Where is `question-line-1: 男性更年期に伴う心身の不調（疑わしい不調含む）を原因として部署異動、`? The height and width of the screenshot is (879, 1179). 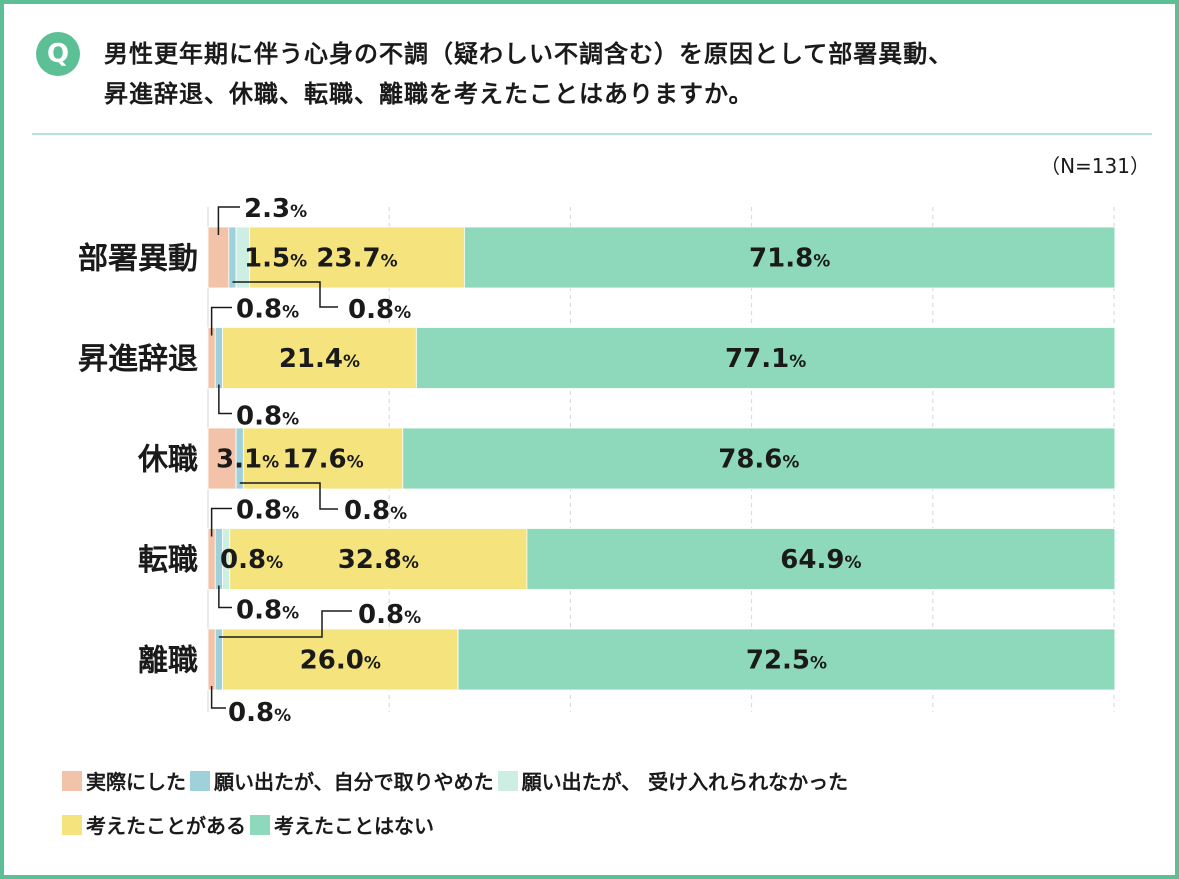
question-line-1: 男性更年期に伴う心身の不調（疑わしい不調含む）を原因として部署異動、 is located at coordinates (529, 54).